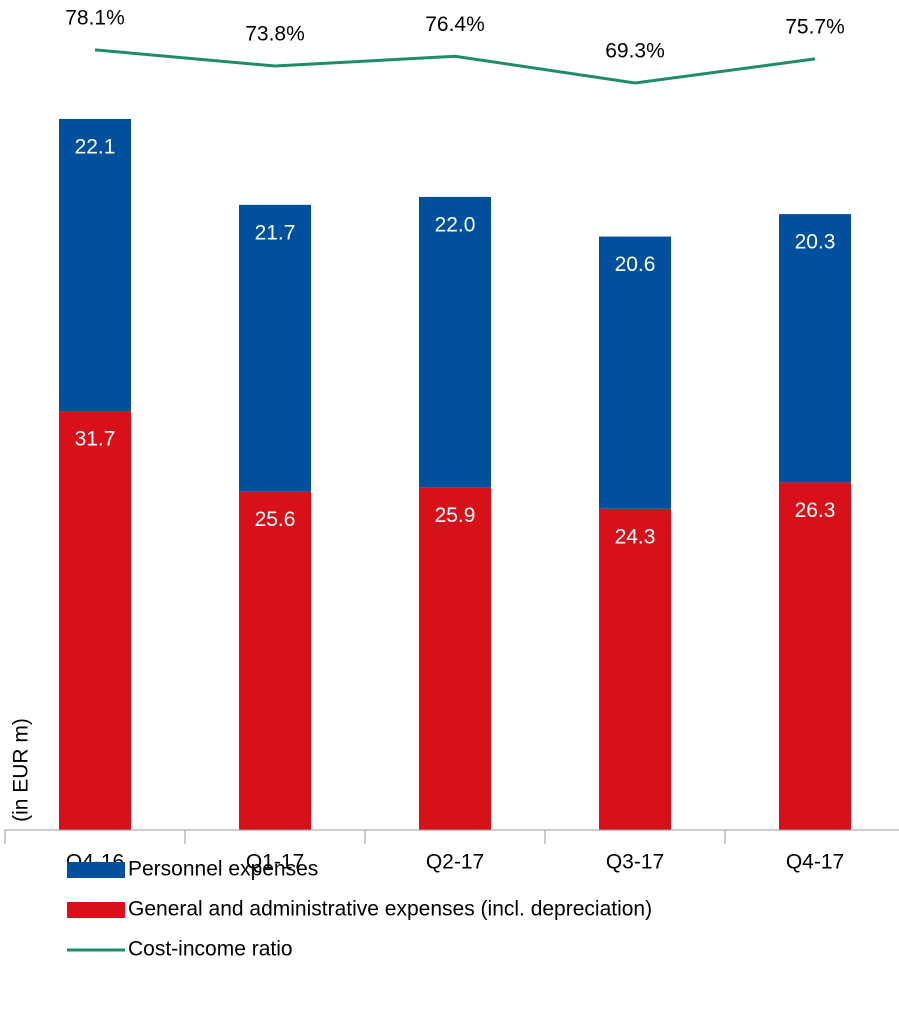  I want to click on line, so click(455, 66).